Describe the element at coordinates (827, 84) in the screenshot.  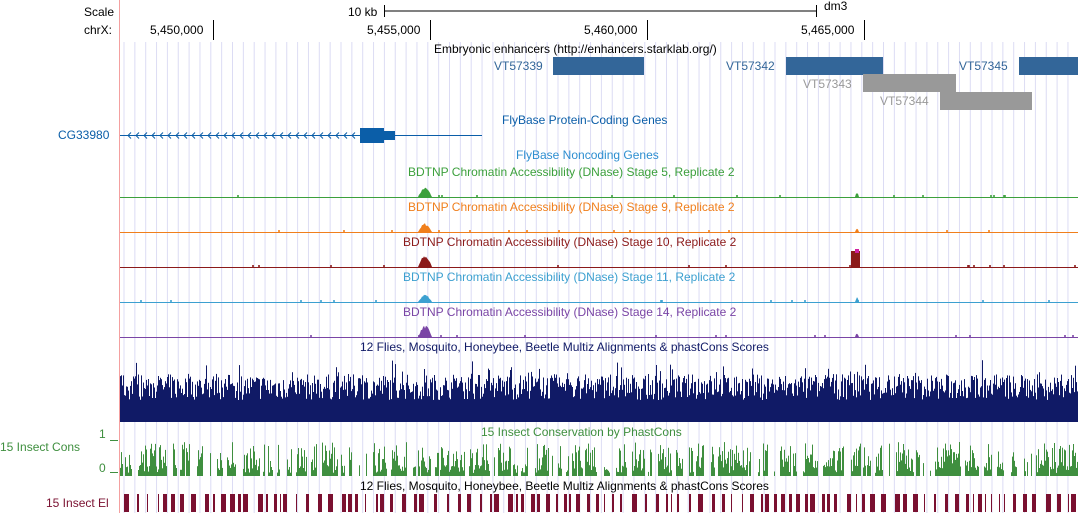
I see `enhancer-label: VT57343` at that location.